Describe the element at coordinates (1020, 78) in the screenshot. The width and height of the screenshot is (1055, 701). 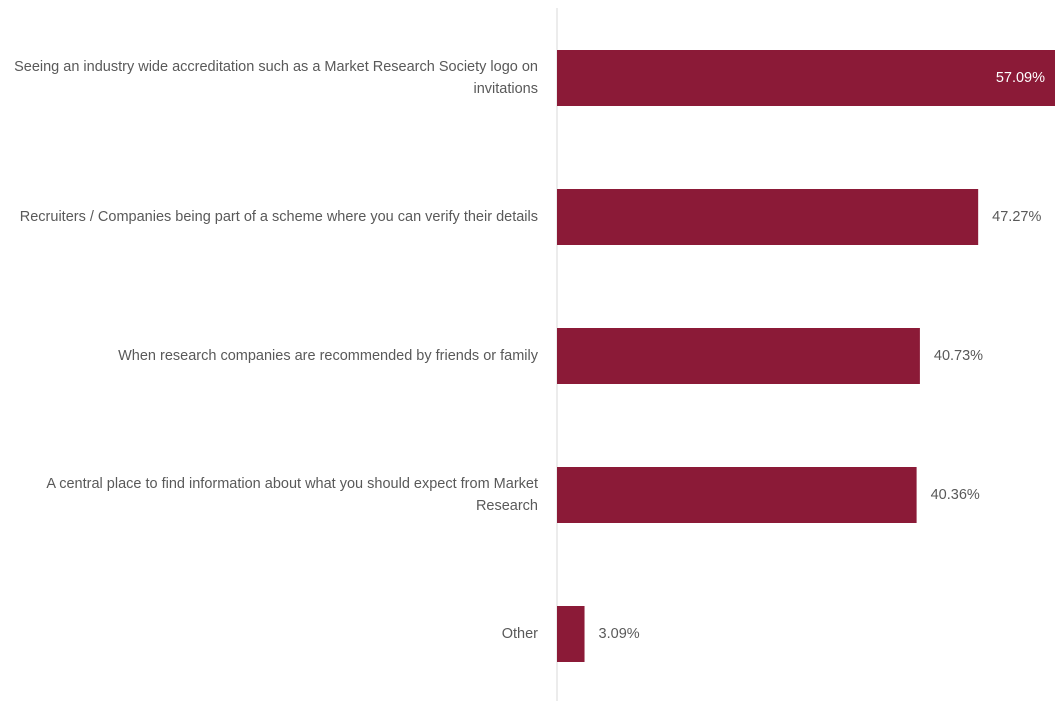
I see `value-label: 57.09%` at that location.